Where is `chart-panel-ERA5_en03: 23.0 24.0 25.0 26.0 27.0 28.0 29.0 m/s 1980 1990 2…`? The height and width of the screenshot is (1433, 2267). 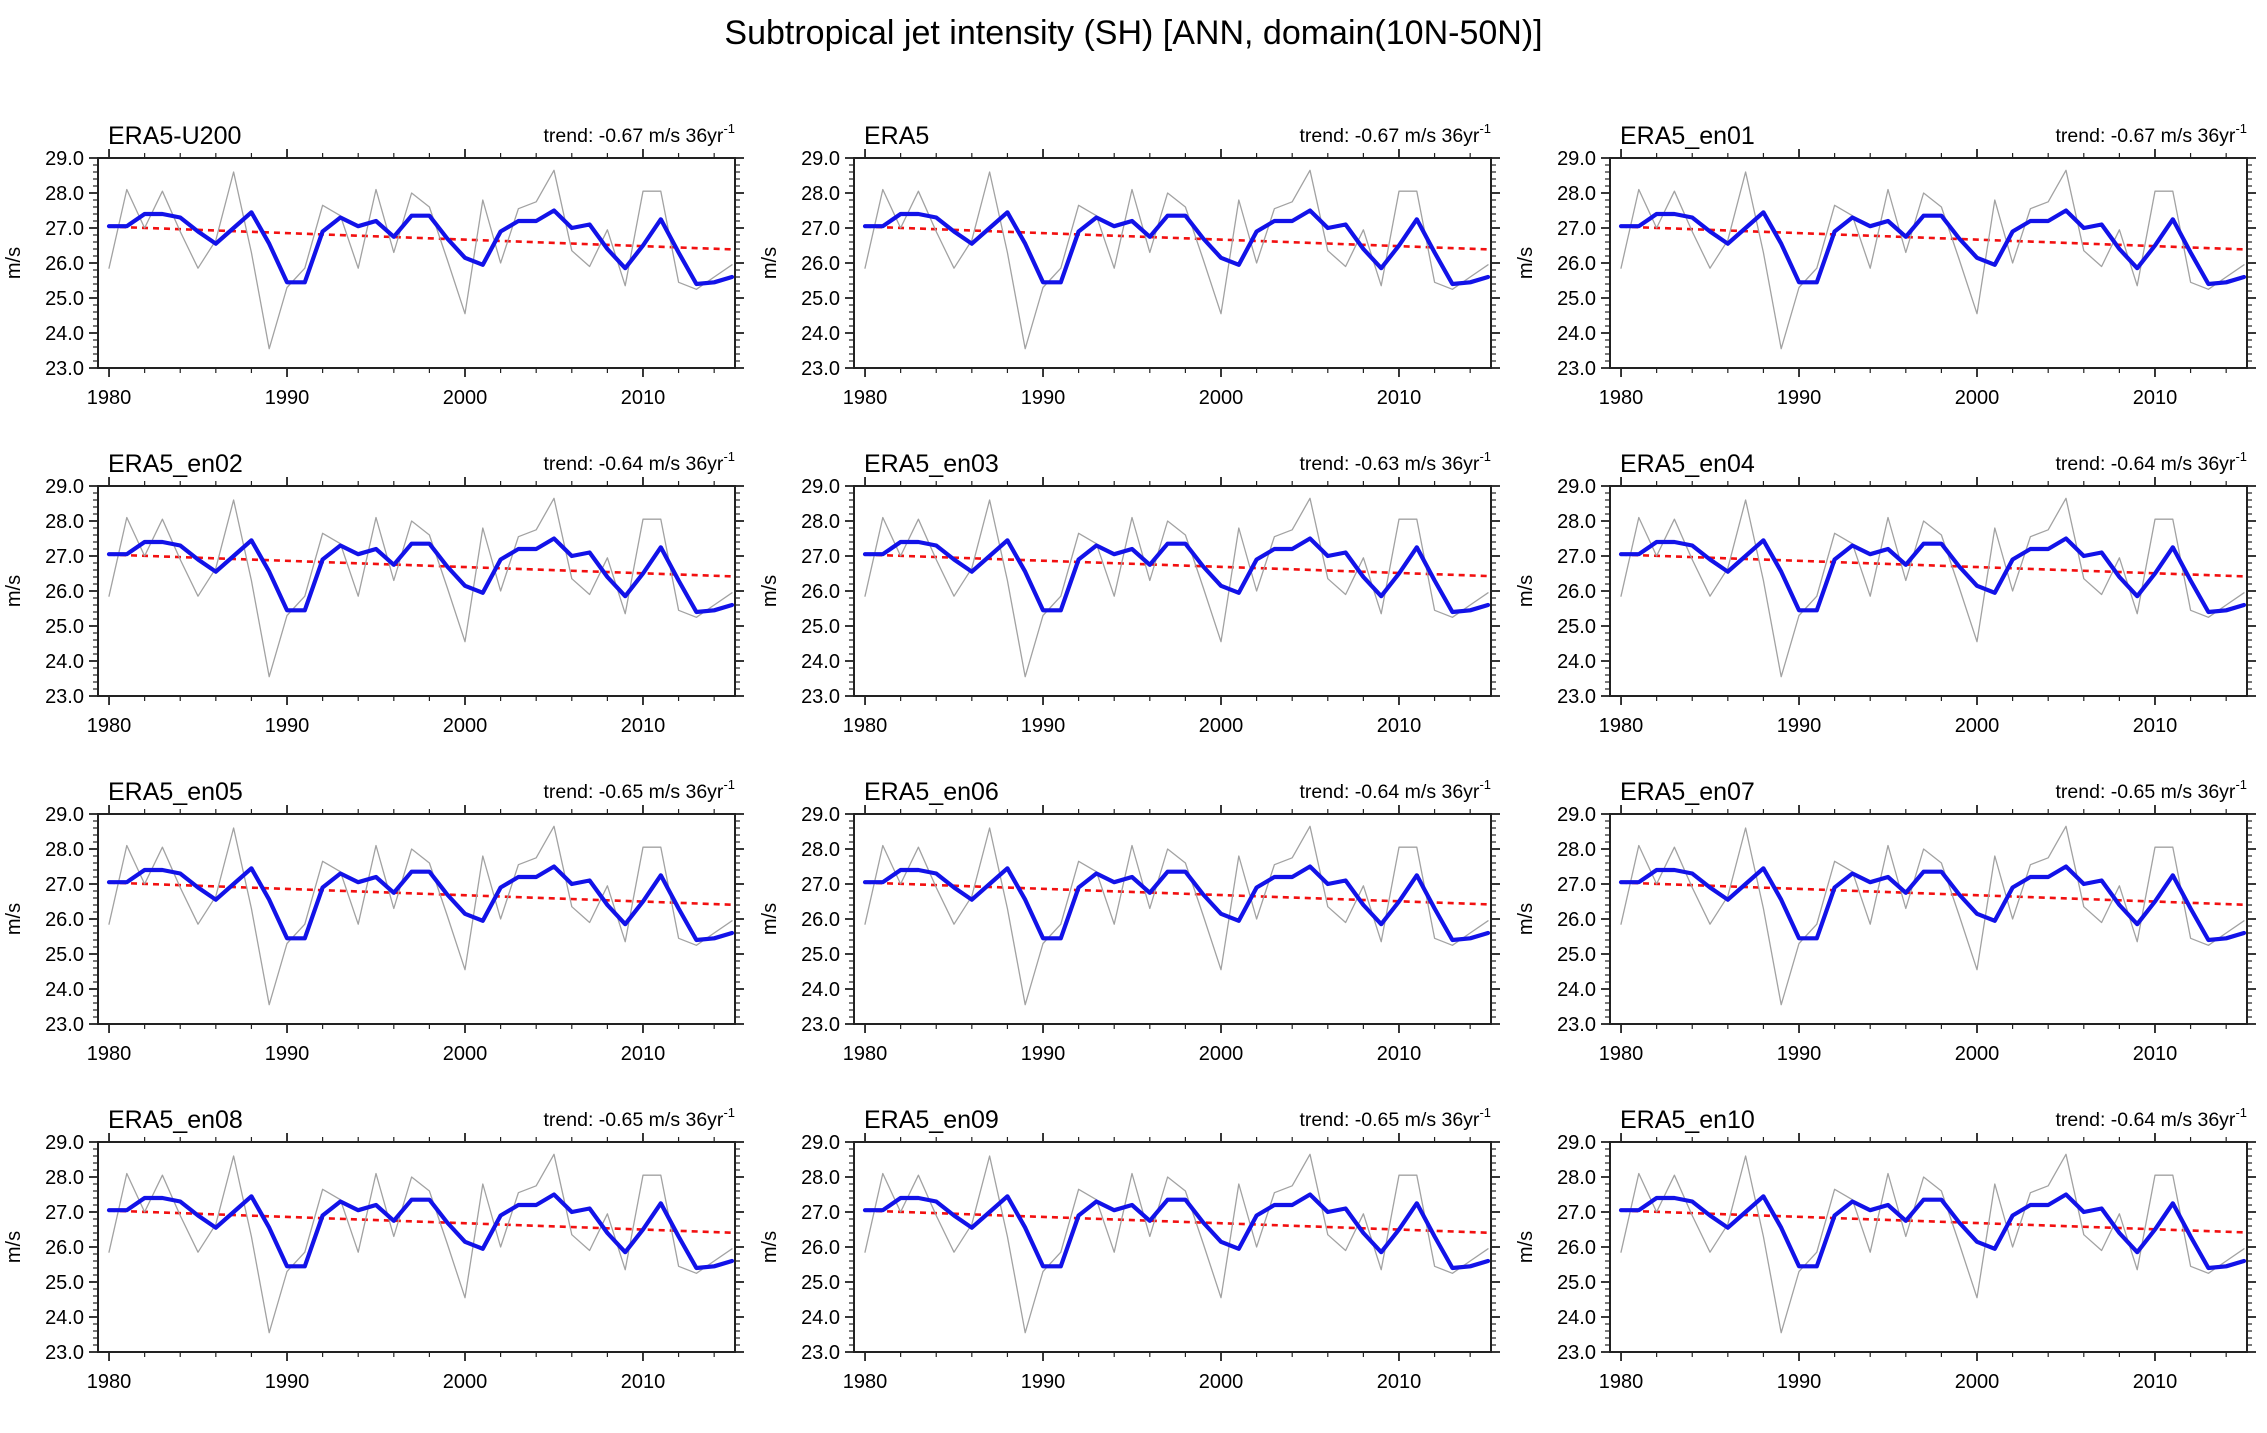
chart-panel-ERA5_en03: 23.0 24.0 25.0 26.0 27.0 28.0 29.0 m/s 1980 1990 2… is located at coordinates (1134, 604).